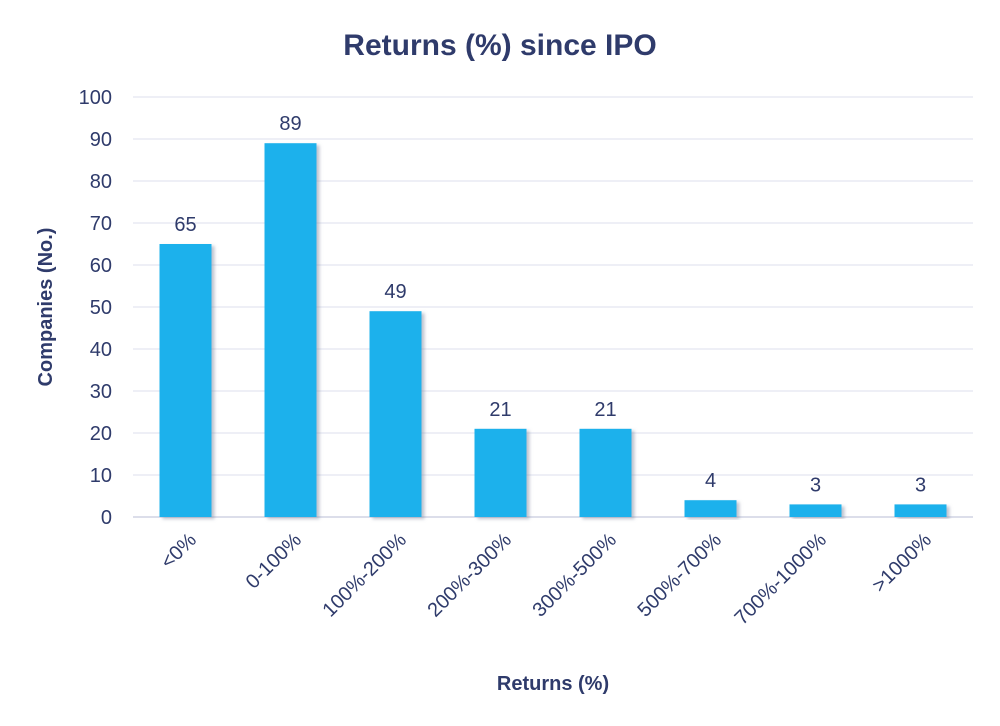 This screenshot has width=1000, height=726. I want to click on chart-title: Returns (%) since IPO, so click(499, 45).